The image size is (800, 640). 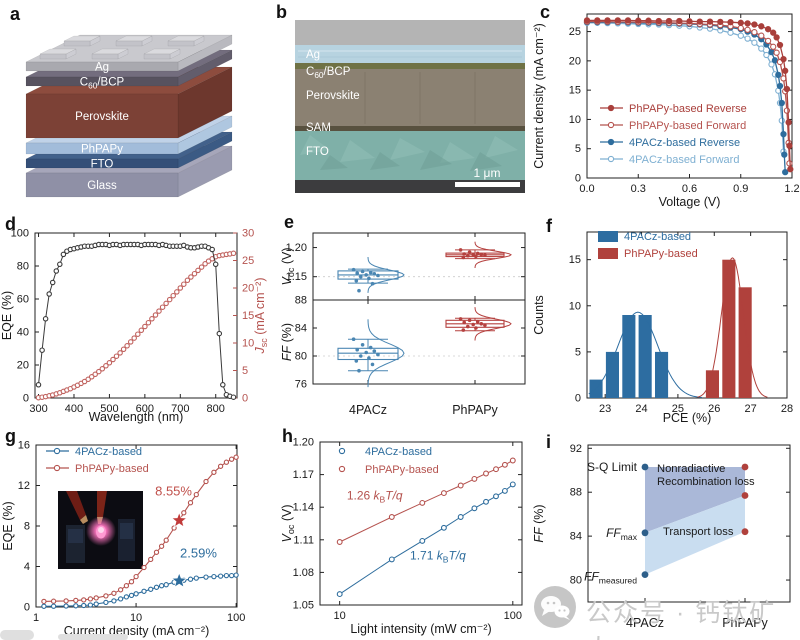 What do you see at coordinates (545, 12) in the screenshot?
I see `panel-letter-c: c` at bounding box center [545, 12].